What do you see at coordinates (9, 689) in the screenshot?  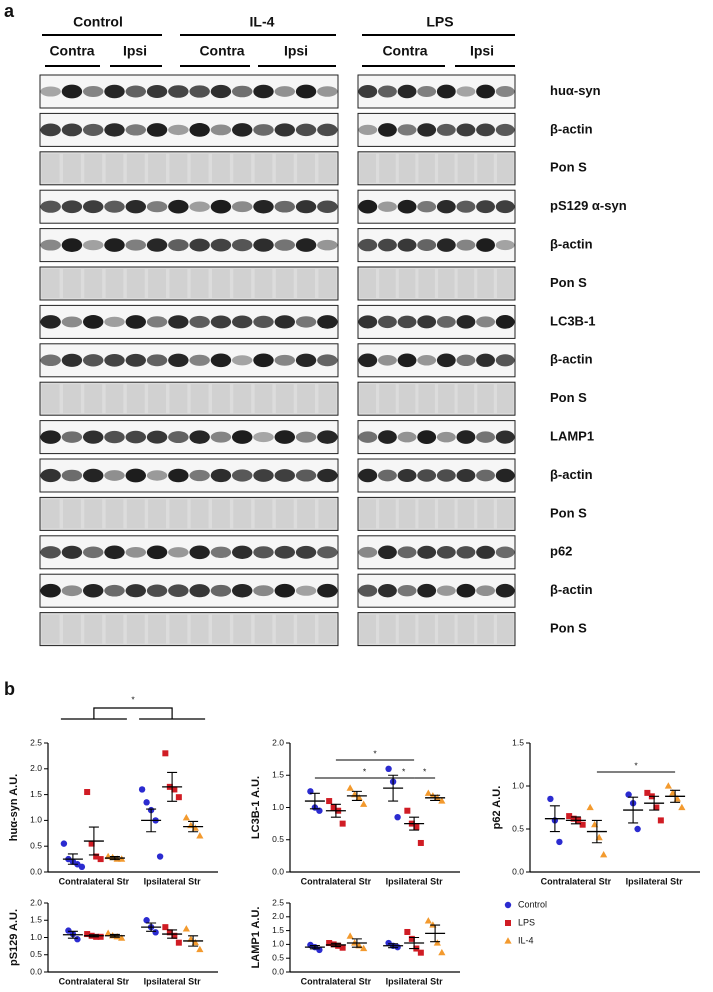 I see `panel-label: b` at bounding box center [9, 689].